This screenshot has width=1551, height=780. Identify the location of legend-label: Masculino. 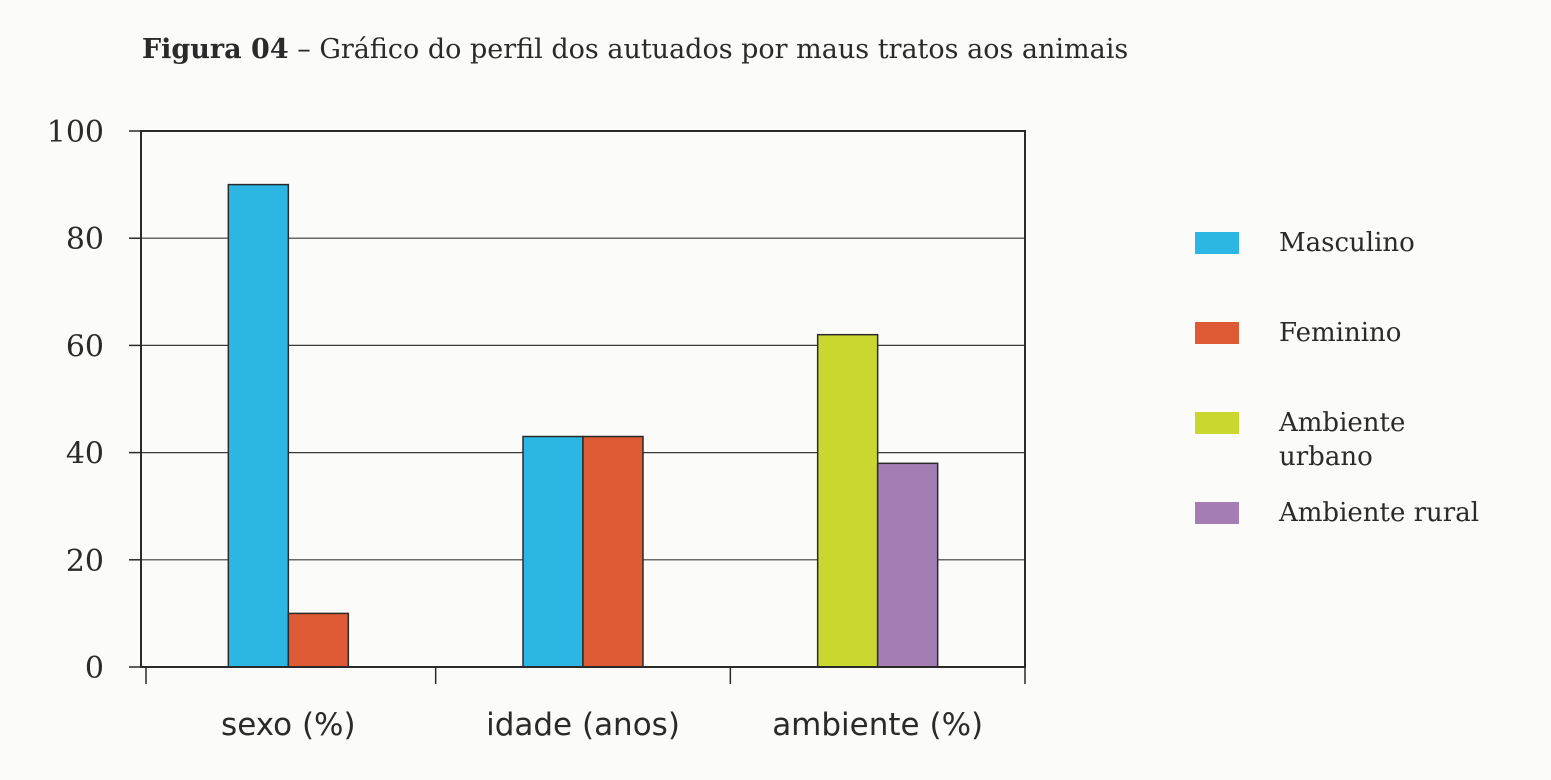
(1347, 243).